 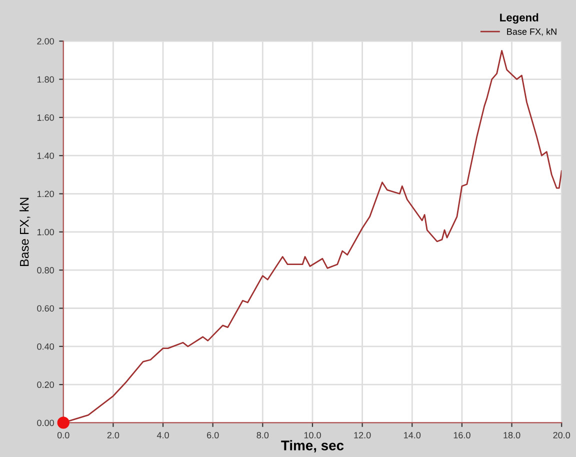 What do you see at coordinates (45, 270) in the screenshot?
I see `y-tick-label: 0.80` at bounding box center [45, 270].